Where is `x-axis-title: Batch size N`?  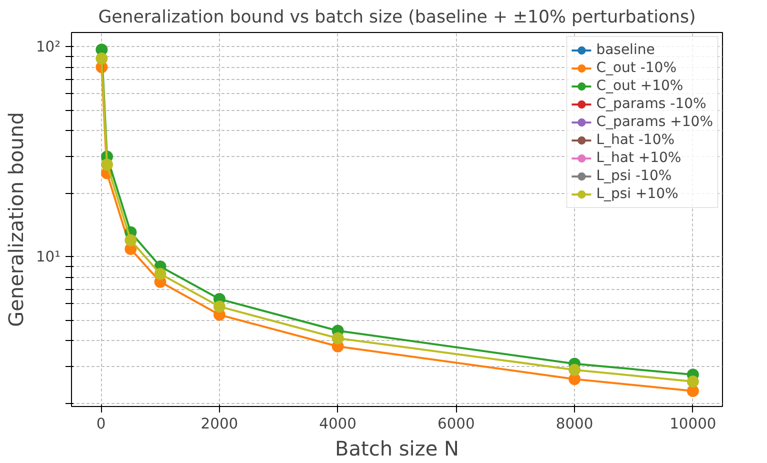 x-axis-title: Batch size N is located at coordinates (397, 448).